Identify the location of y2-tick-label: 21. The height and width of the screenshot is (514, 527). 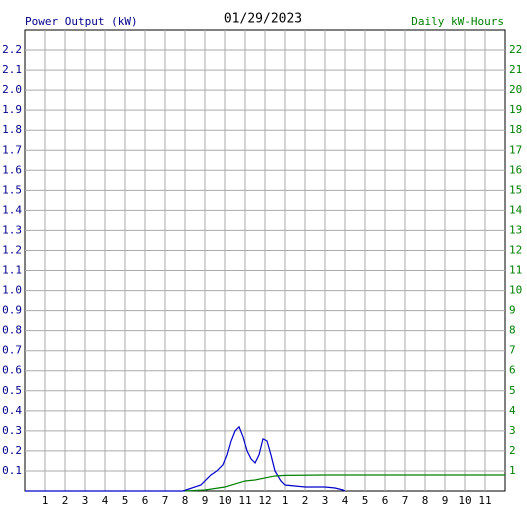
(515, 69).